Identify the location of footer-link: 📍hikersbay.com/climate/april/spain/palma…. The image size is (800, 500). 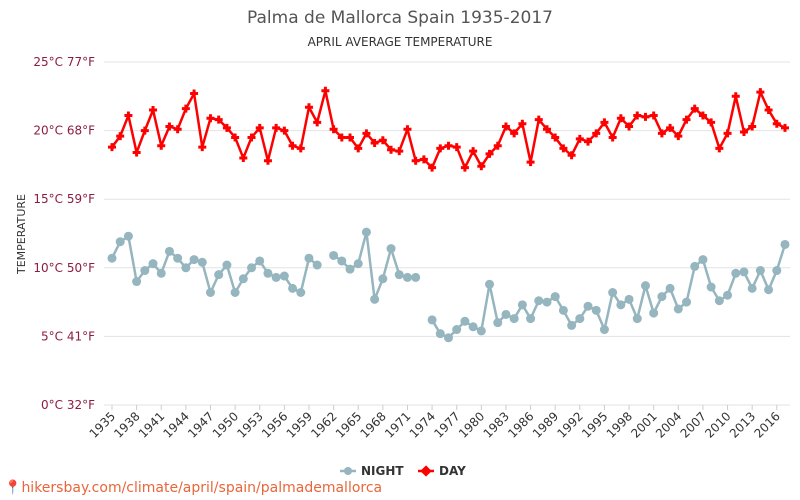
(193, 488).